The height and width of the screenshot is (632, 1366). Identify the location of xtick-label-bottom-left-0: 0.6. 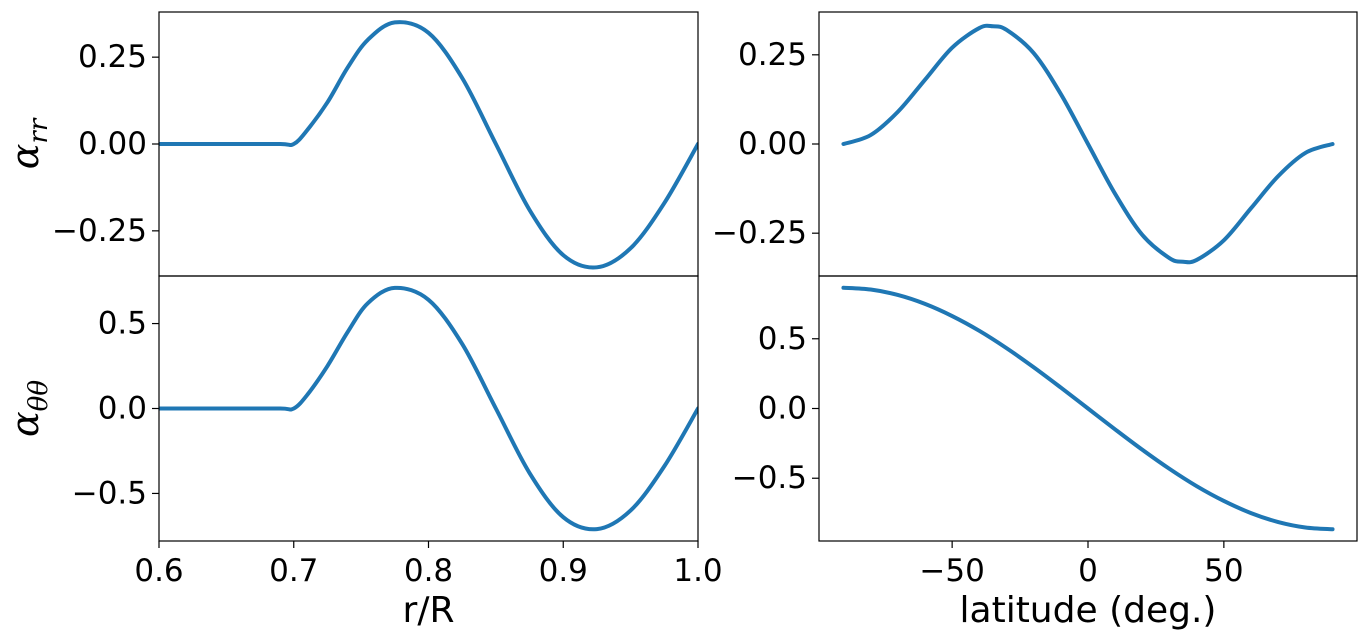
(158, 571).